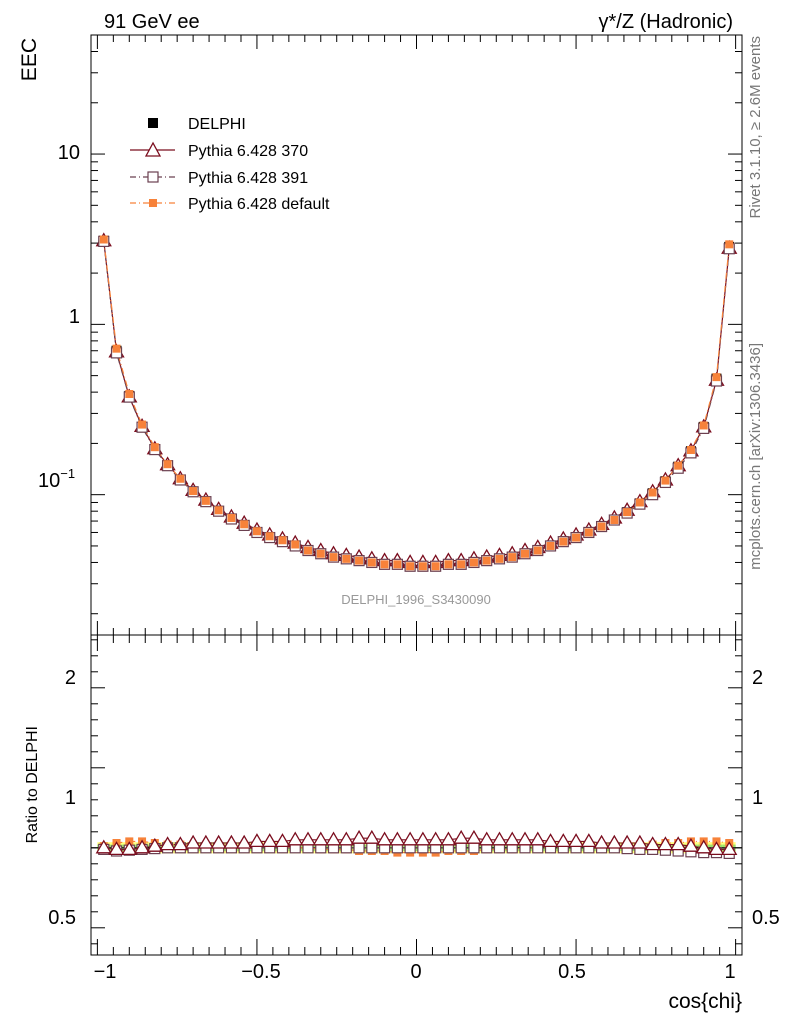 The height and width of the screenshot is (1024, 786). What do you see at coordinates (70, 678) in the screenshot?
I see `ratio-ytick-left-2: 2` at bounding box center [70, 678].